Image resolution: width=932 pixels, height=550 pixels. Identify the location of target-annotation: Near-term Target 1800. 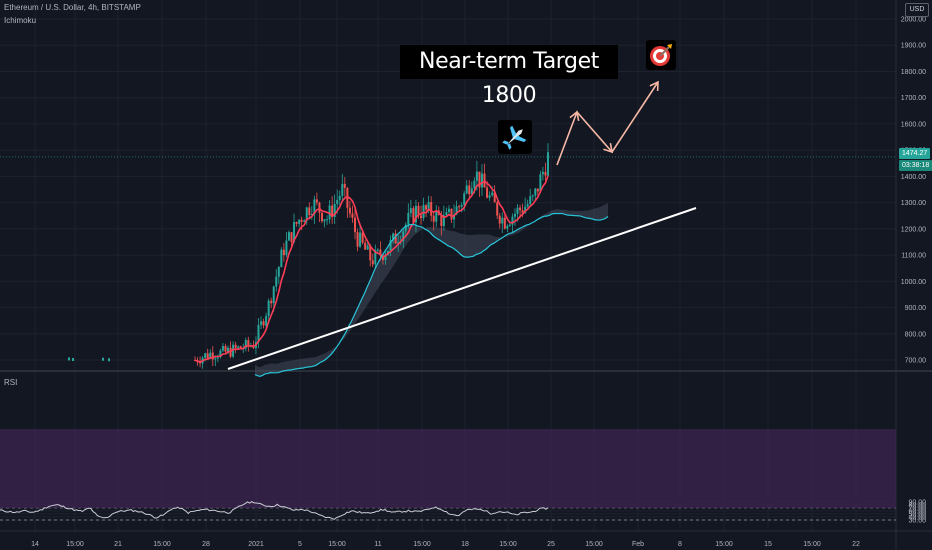
(509, 76).